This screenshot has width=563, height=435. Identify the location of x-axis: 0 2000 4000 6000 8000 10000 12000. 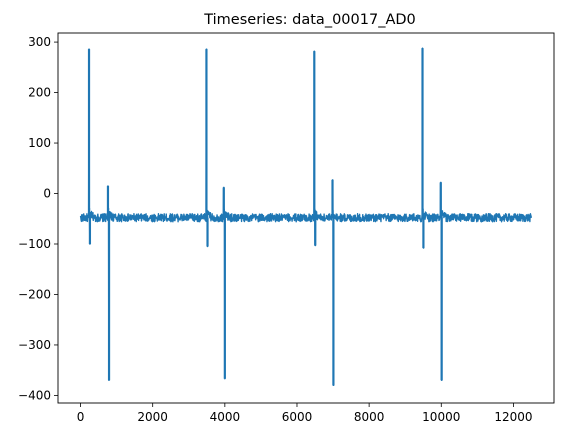
(305, 413).